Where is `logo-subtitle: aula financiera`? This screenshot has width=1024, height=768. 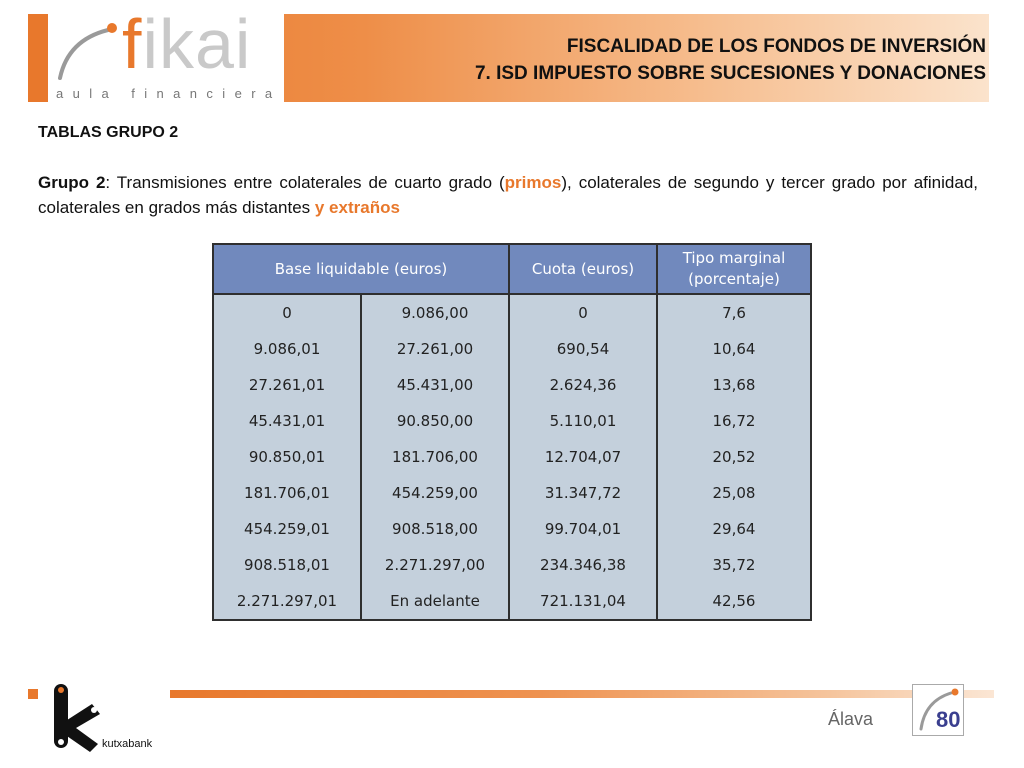
logo-subtitle: aula financiera is located at coordinates (169, 93).